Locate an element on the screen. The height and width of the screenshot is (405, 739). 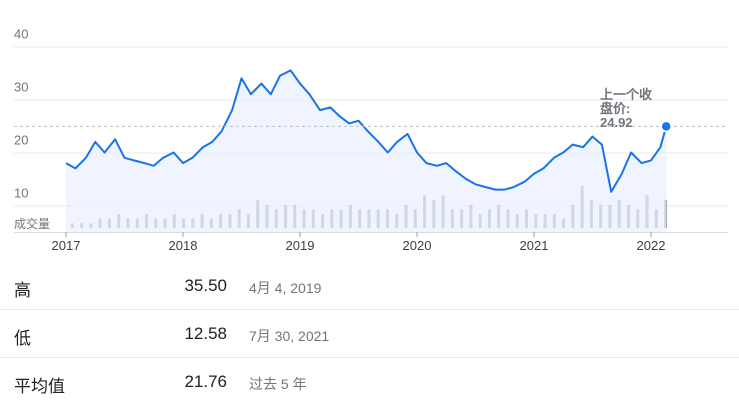
previous-close-label-line1: 上一个收 is located at coordinates (626, 94).